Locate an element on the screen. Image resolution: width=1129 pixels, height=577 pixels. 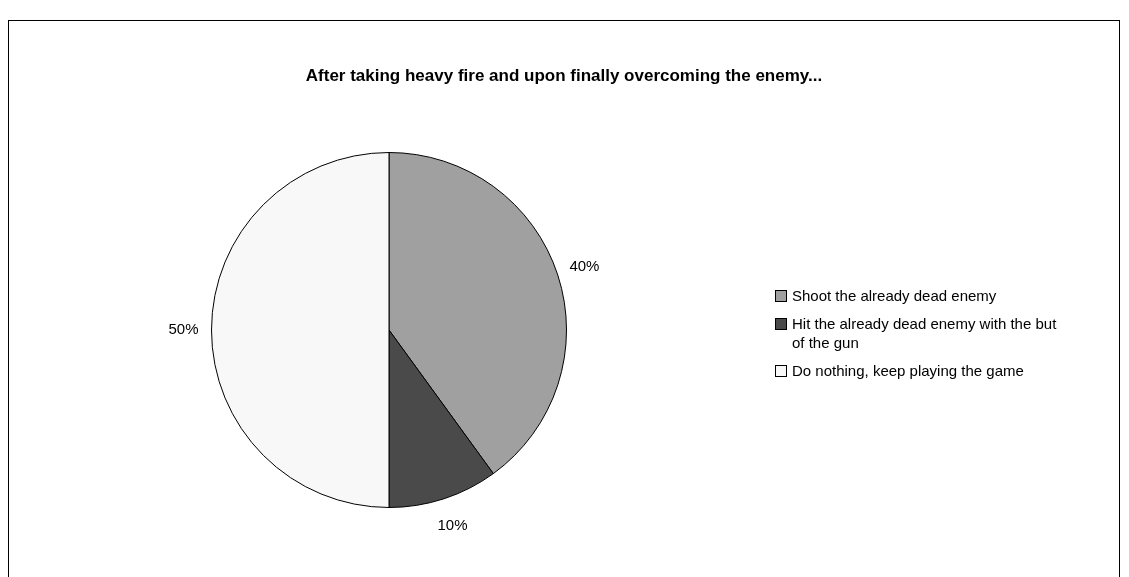
data-label: 10% is located at coordinates (452, 524).